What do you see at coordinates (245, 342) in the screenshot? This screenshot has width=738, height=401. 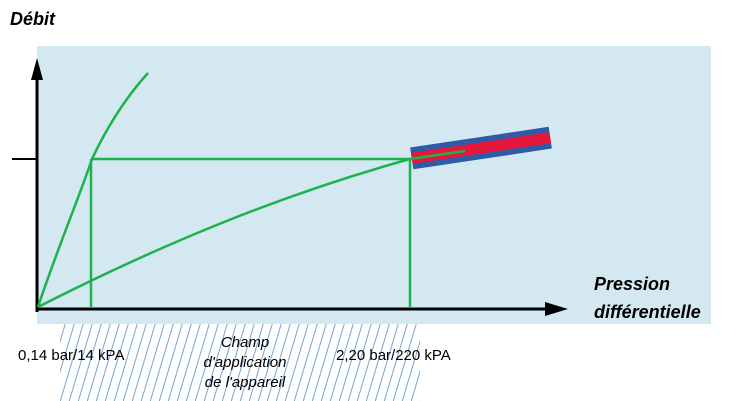 I see `range-label-line1: Champ` at bounding box center [245, 342].